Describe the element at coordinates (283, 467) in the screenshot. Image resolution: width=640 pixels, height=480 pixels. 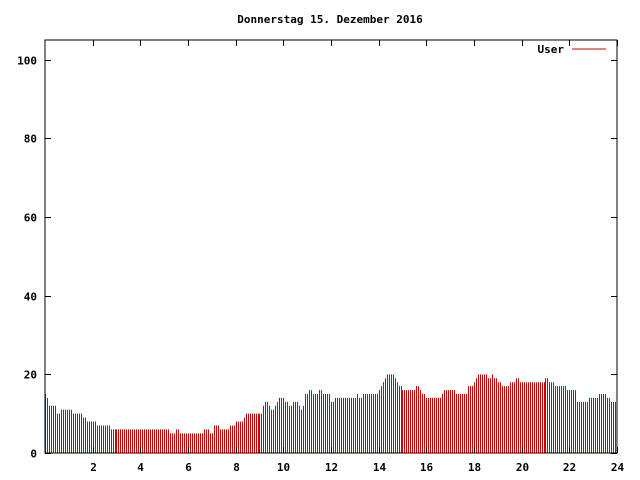
I see `x-tick-label: 10` at that location.